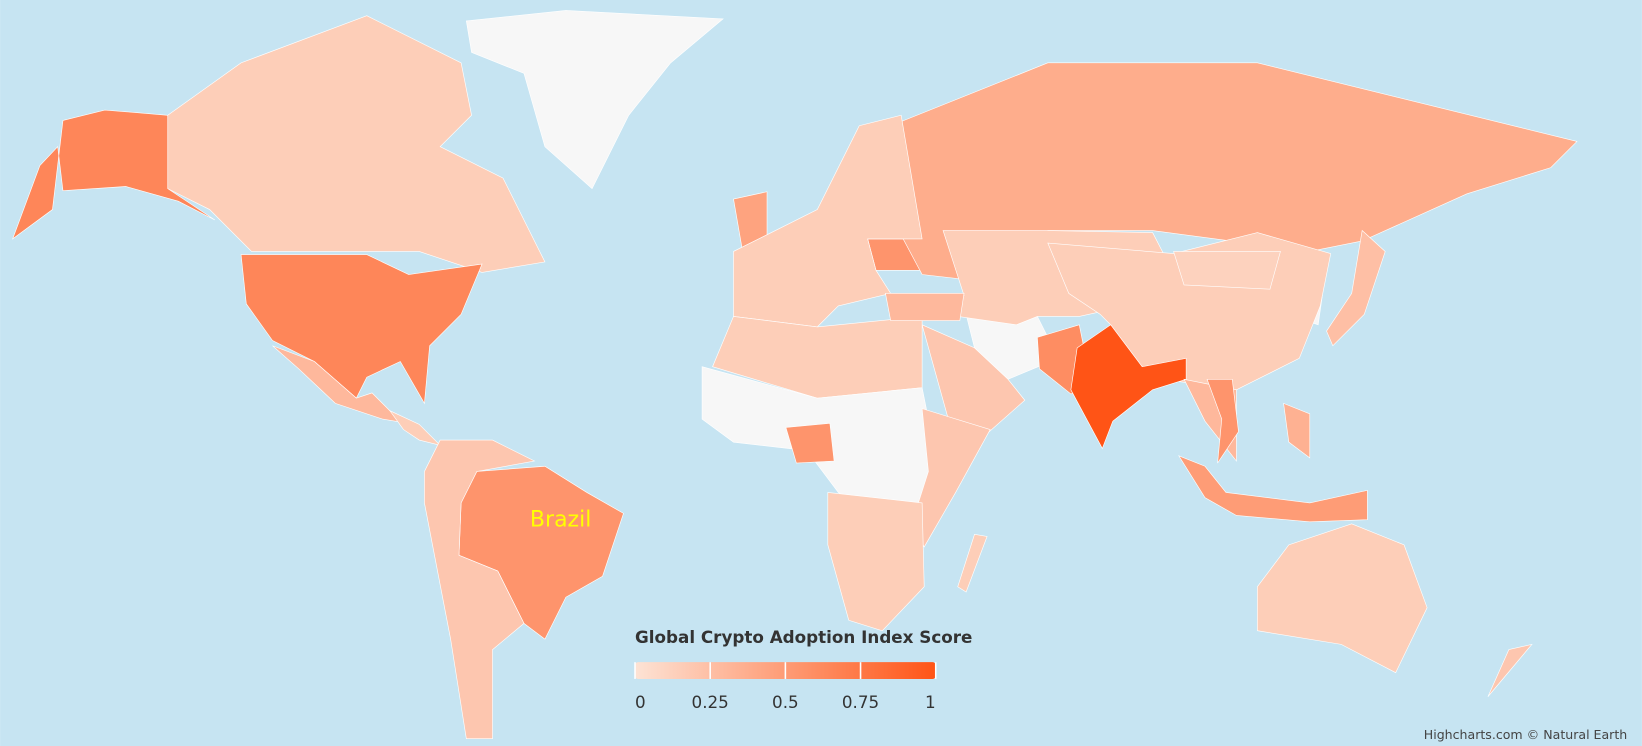 Image resolution: width=1642 pixels, height=746 pixels. I want to click on legend-tick-label: 0, so click(640, 702).